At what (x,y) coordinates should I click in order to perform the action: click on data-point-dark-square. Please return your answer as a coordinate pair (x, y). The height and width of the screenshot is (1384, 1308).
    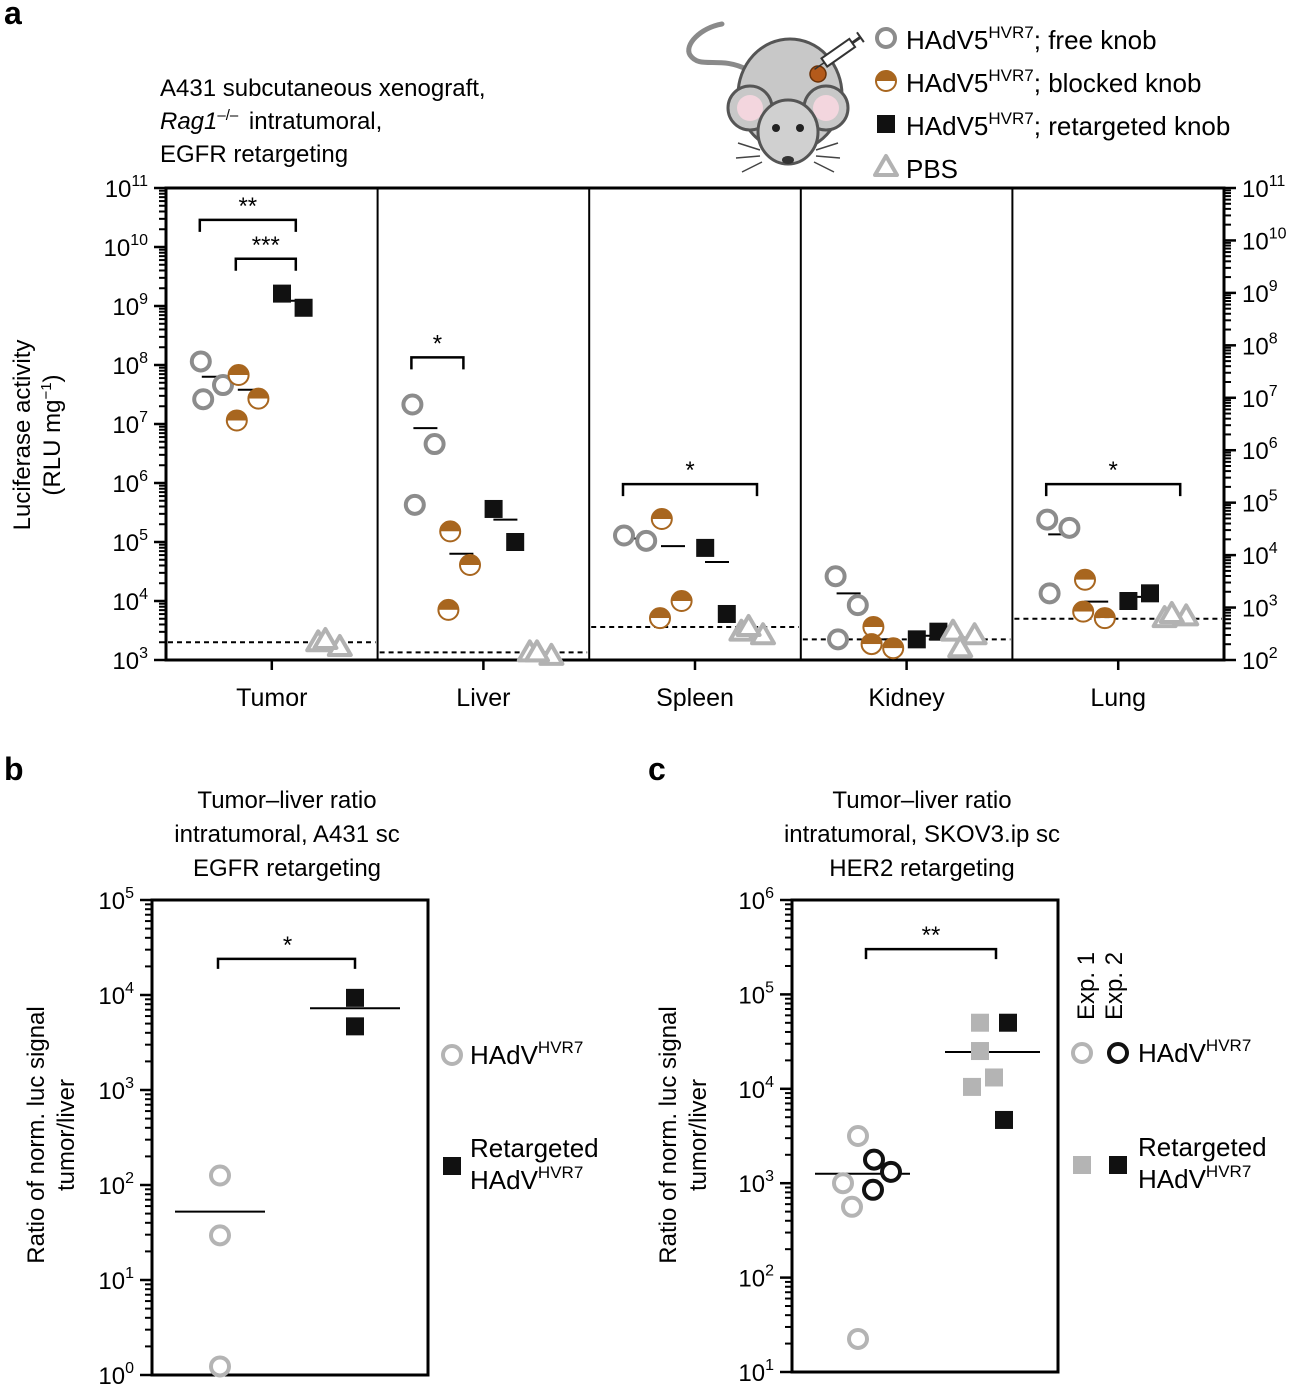
    Looking at the image, I should click on (1004, 1119).